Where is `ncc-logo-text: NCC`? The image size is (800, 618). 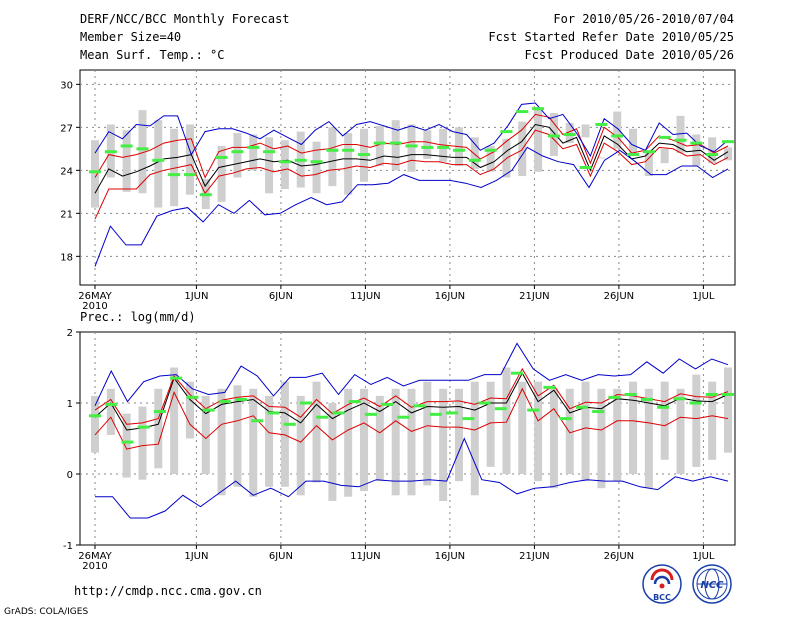
ncc-logo-text: NCC is located at coordinates (712, 585).